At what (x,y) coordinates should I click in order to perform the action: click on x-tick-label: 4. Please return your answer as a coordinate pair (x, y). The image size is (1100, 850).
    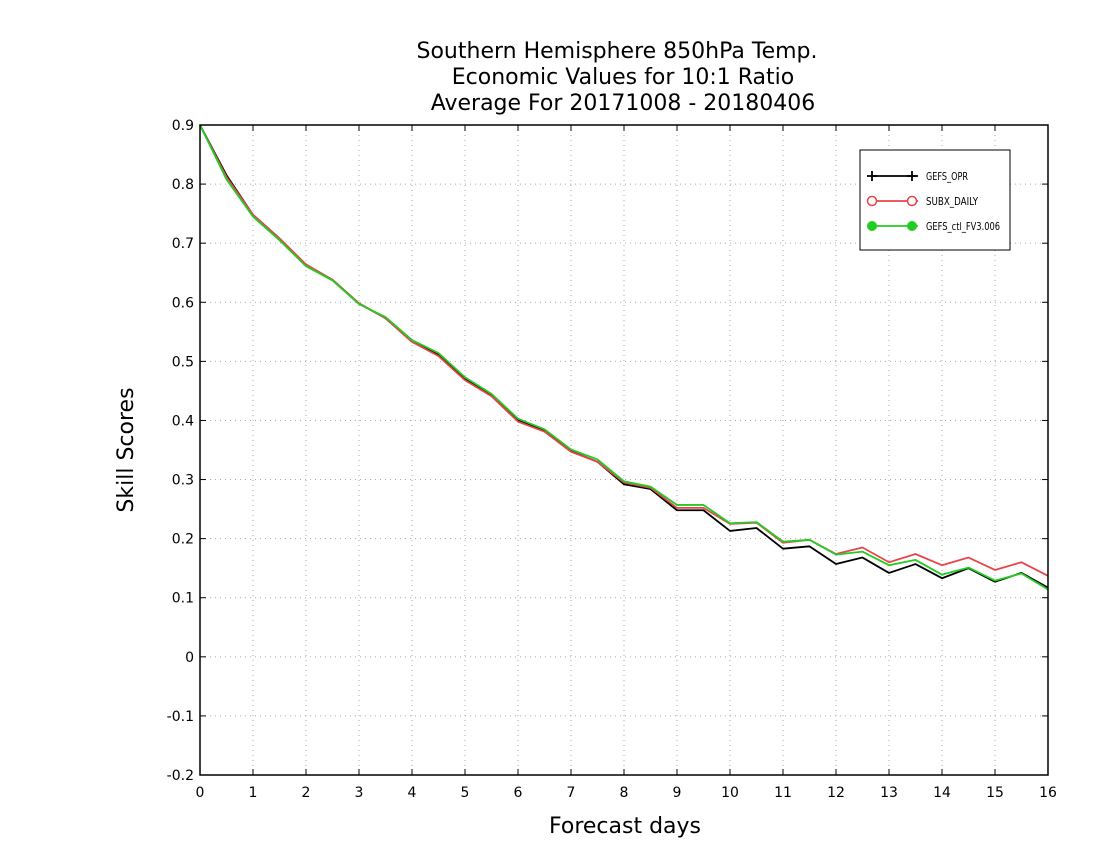
    Looking at the image, I should click on (412, 793).